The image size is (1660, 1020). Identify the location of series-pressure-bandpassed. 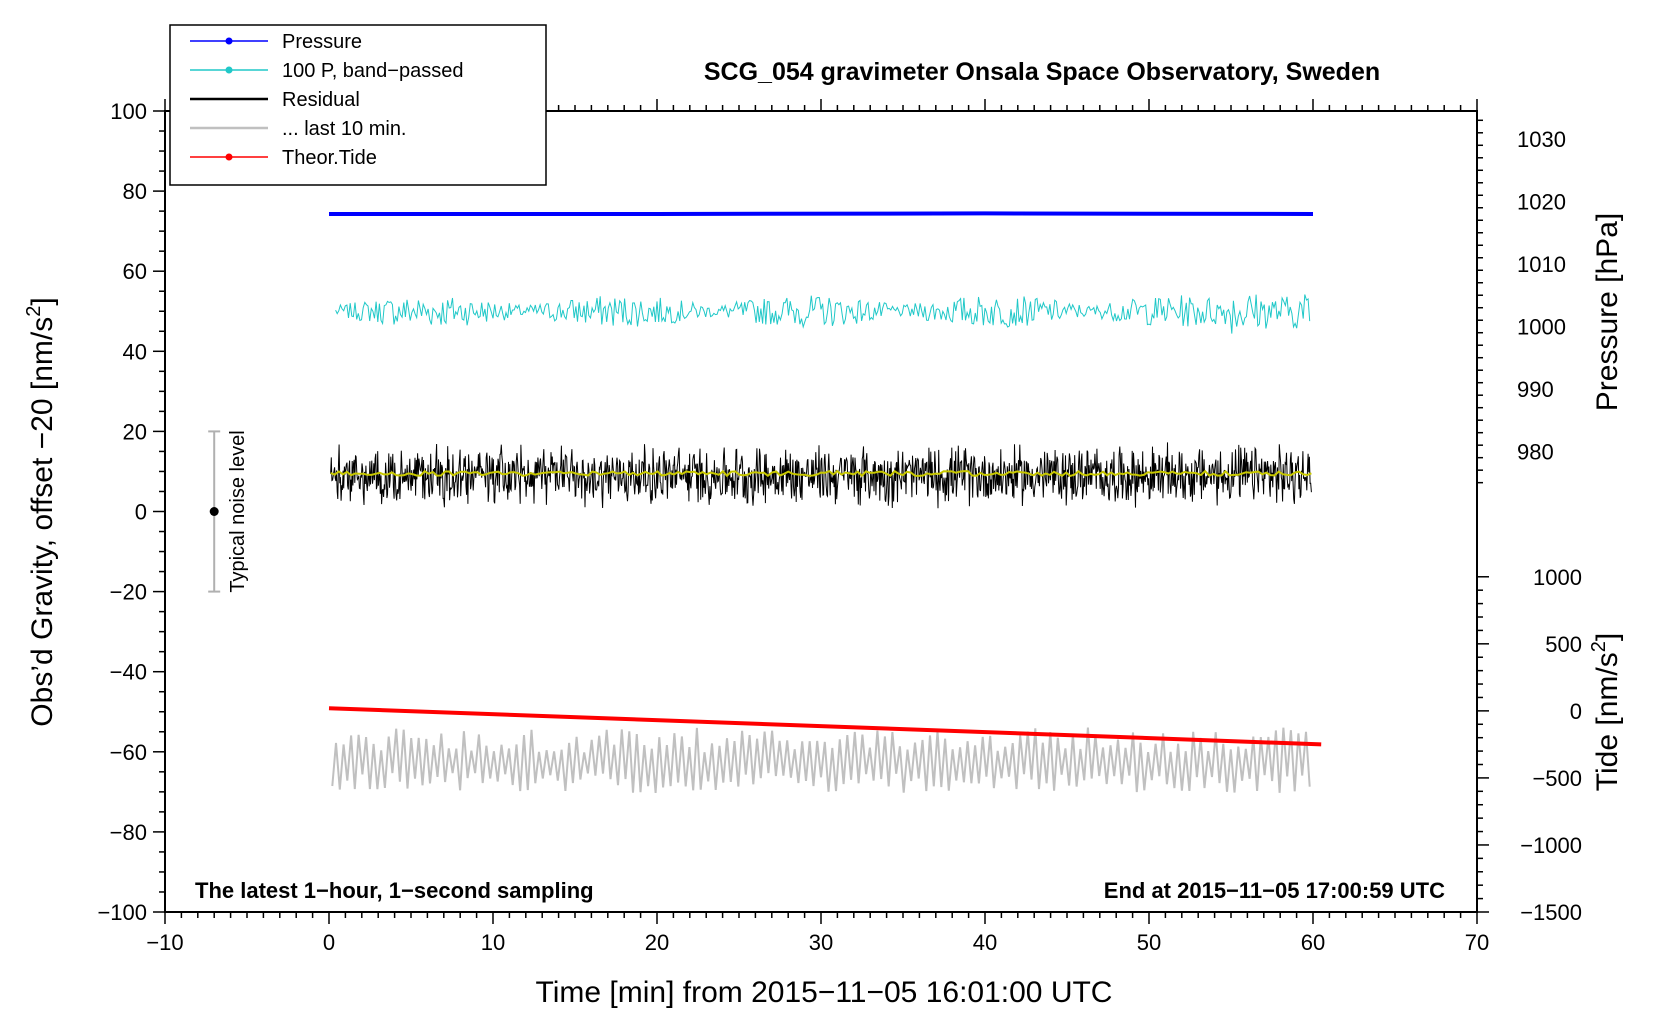
(823, 314).